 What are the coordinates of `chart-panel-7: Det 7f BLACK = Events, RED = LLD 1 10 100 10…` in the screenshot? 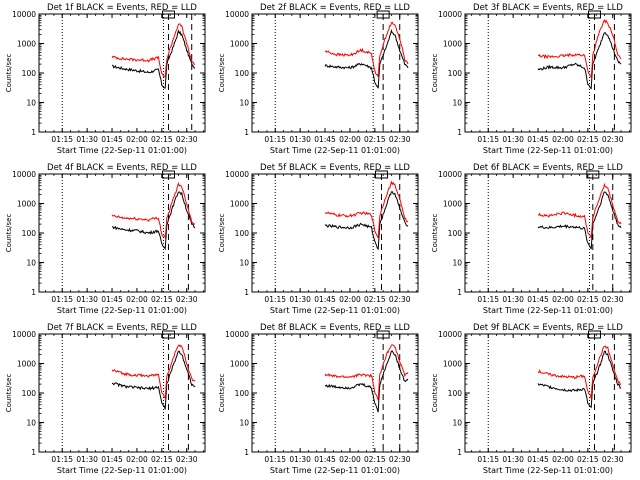 It's located at (105, 399).